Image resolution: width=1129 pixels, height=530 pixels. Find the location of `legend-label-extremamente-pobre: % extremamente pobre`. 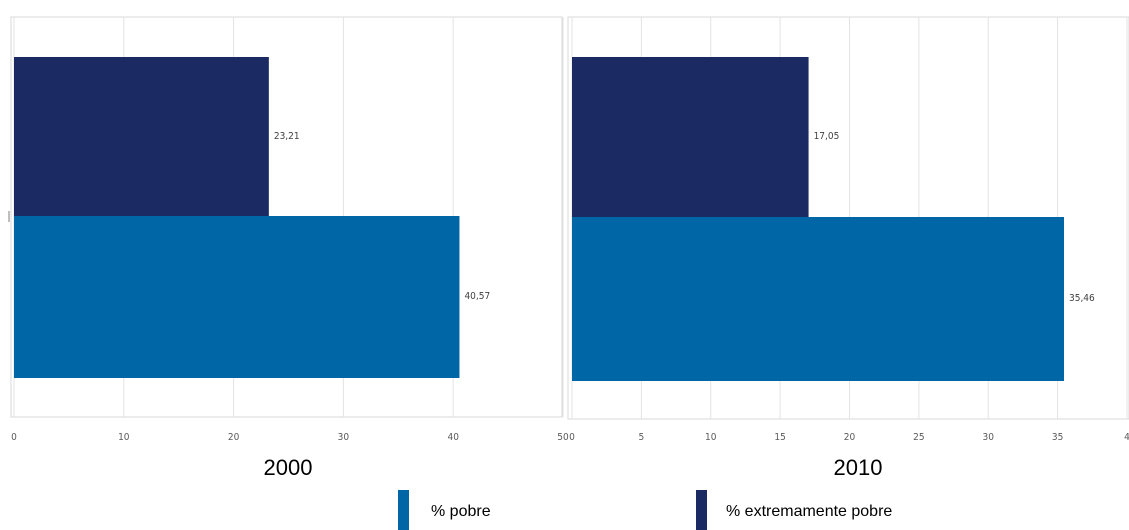

legend-label-extremamente-pobre: % extremamente pobre is located at coordinates (809, 511).